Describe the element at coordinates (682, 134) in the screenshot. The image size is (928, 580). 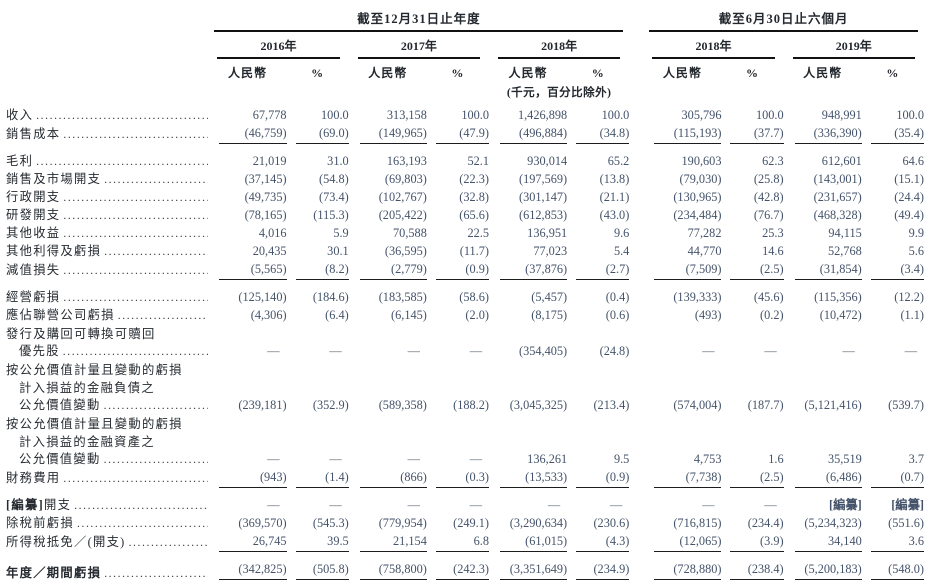
I see `cell-amount: (115,193)` at that location.